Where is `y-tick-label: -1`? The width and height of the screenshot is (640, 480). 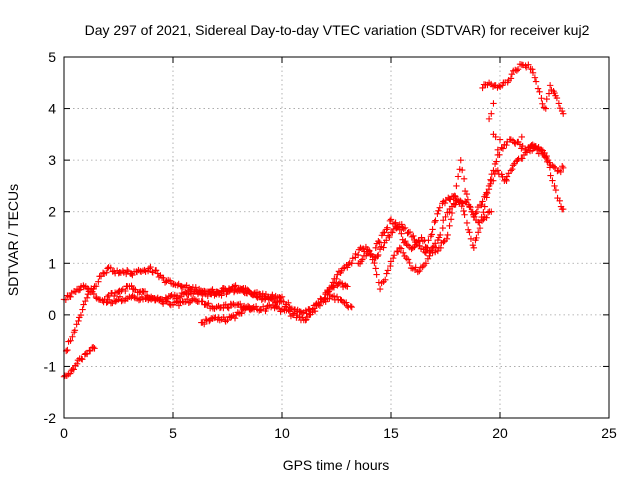
y-tick-label: -1 is located at coordinates (50, 366).